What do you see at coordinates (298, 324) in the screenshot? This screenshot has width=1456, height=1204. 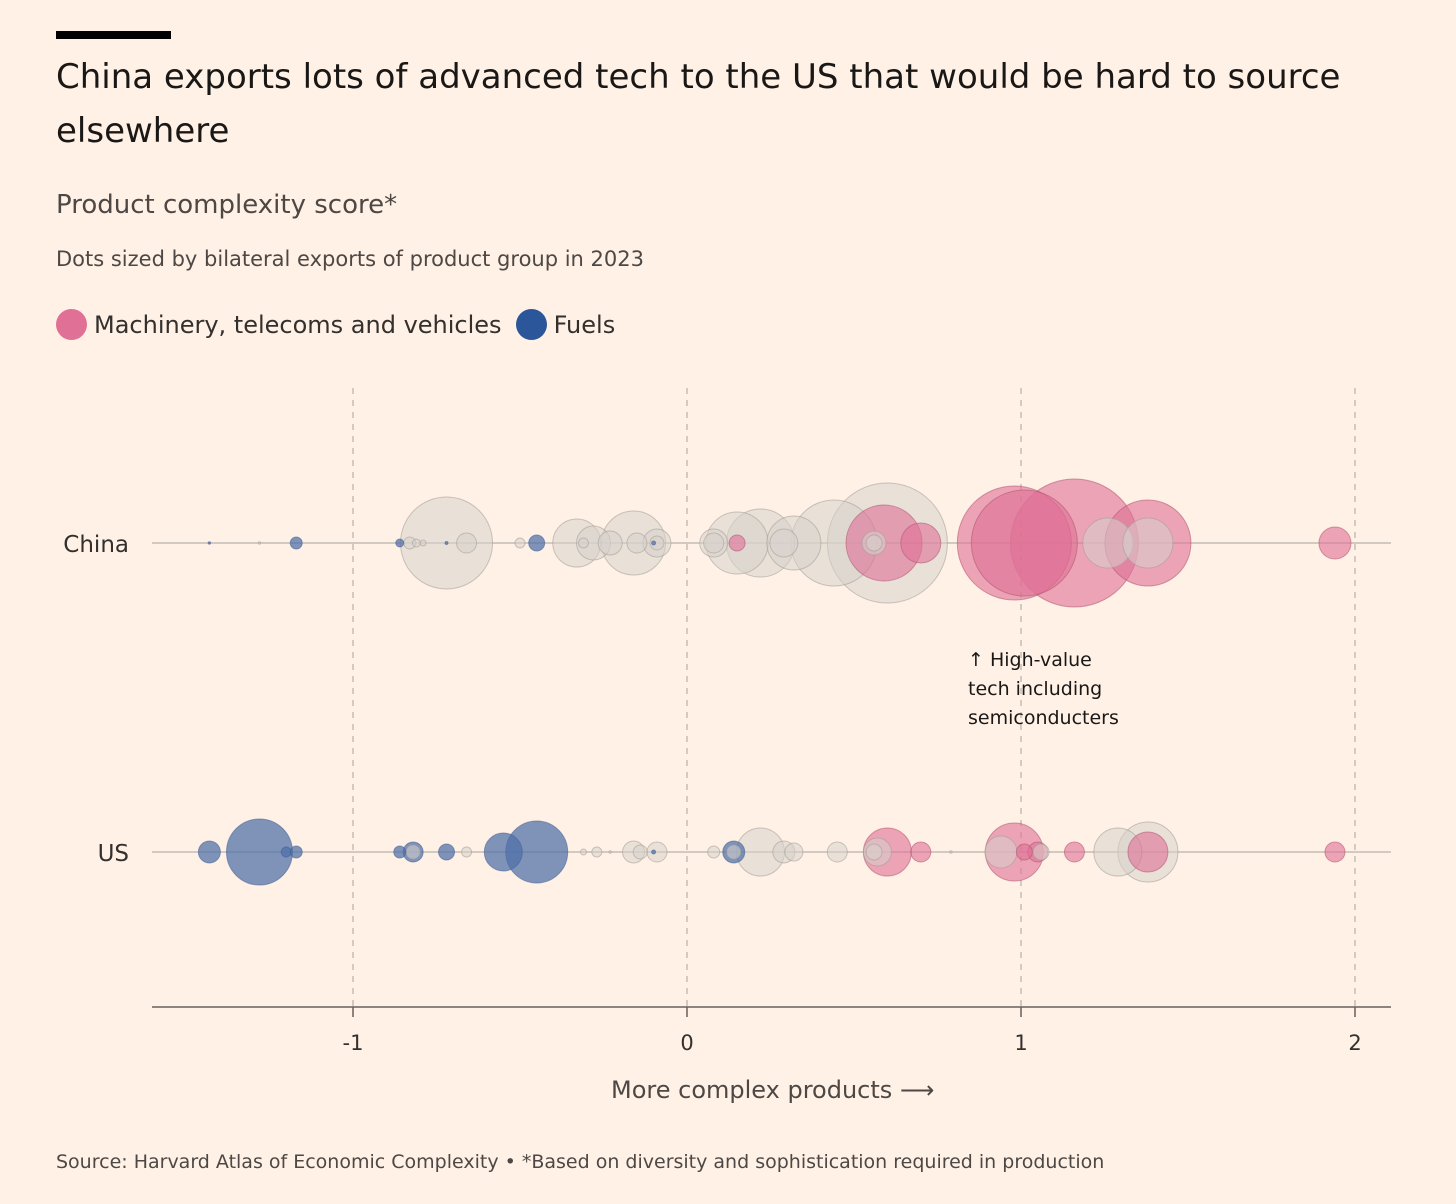 I see `legend-label-machinery: Machinery, telecoms and vehicles` at bounding box center [298, 324].